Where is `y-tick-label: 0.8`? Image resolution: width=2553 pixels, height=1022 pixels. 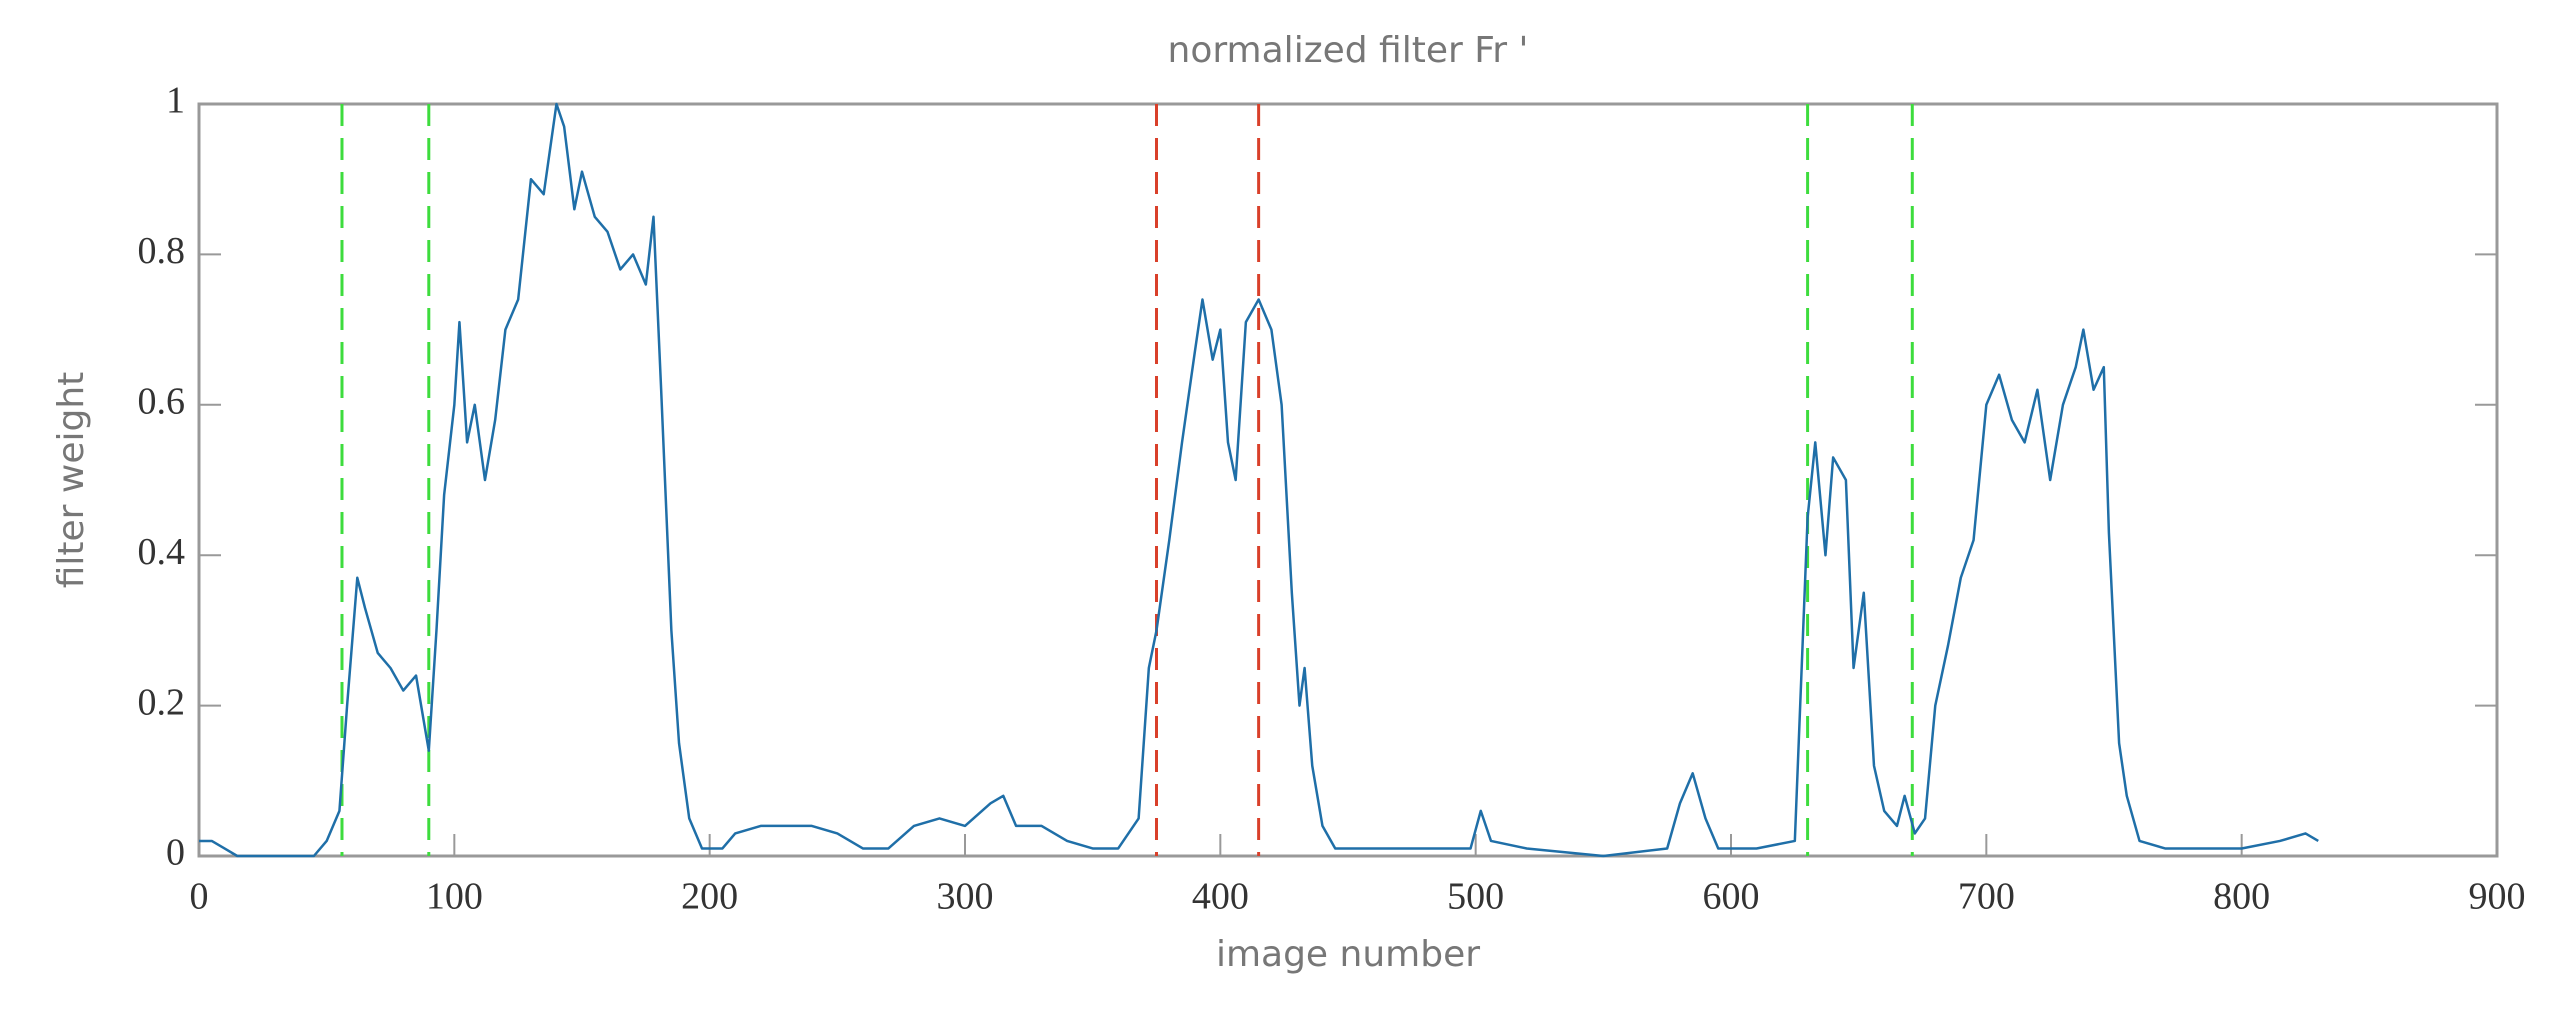 y-tick-label: 0.8 is located at coordinates (162, 251).